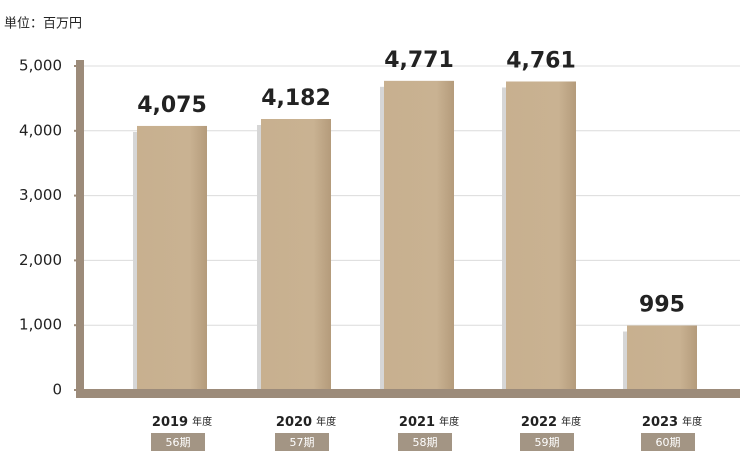  Describe the element at coordinates (662, 305) in the screenshot. I see `value-label: 995` at that location.